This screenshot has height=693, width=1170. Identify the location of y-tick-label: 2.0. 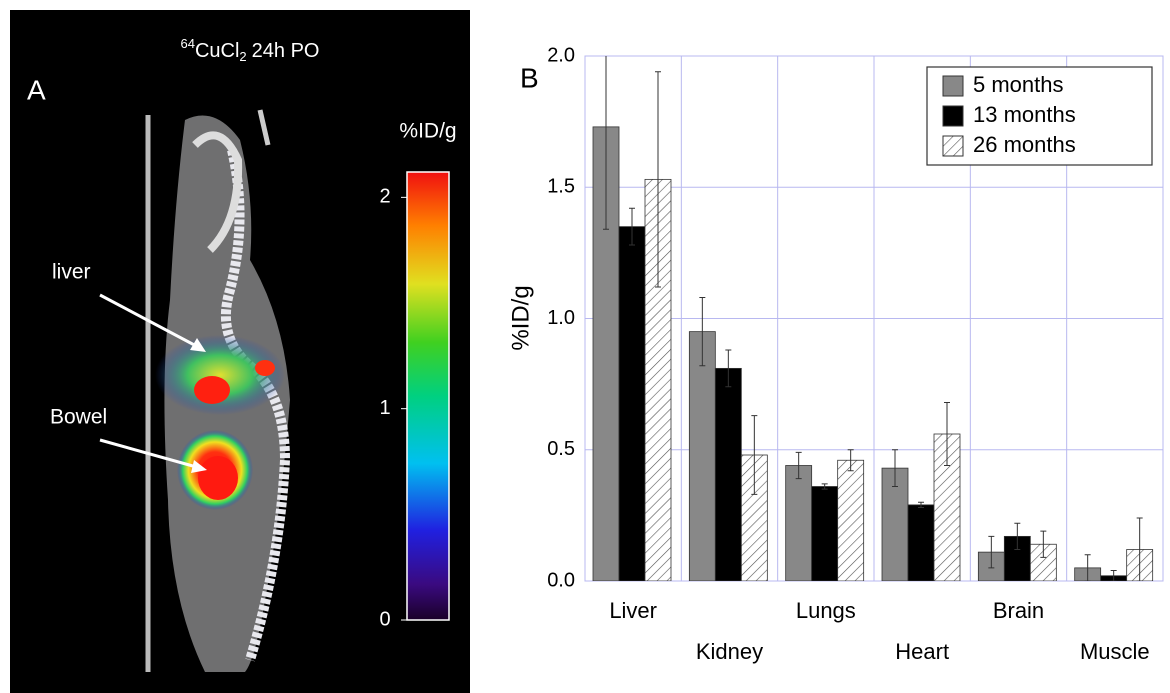
(561, 55).